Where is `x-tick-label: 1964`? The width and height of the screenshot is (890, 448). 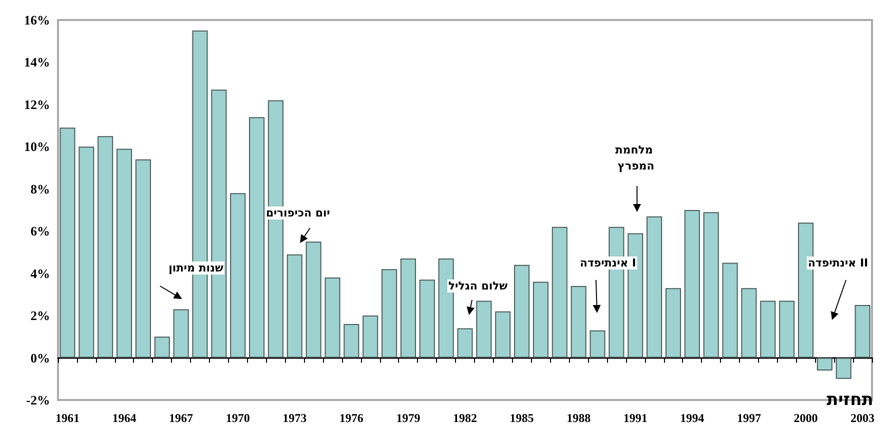
x-tick-label: 1964 is located at coordinates (124, 418).